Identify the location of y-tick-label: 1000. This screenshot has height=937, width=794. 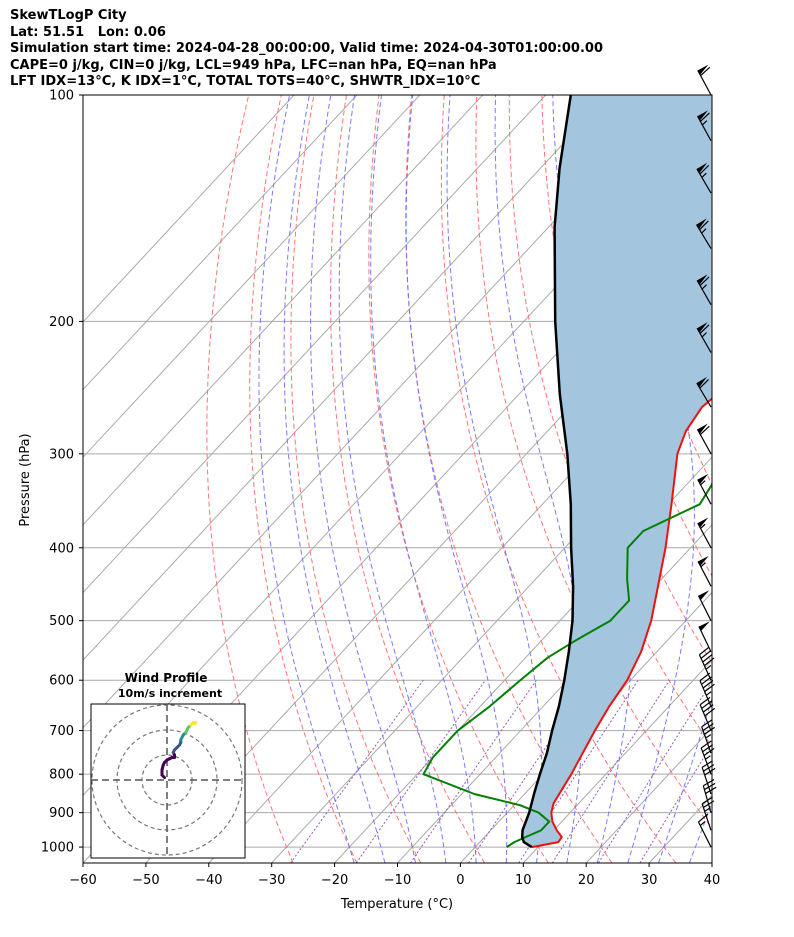
(57, 848).